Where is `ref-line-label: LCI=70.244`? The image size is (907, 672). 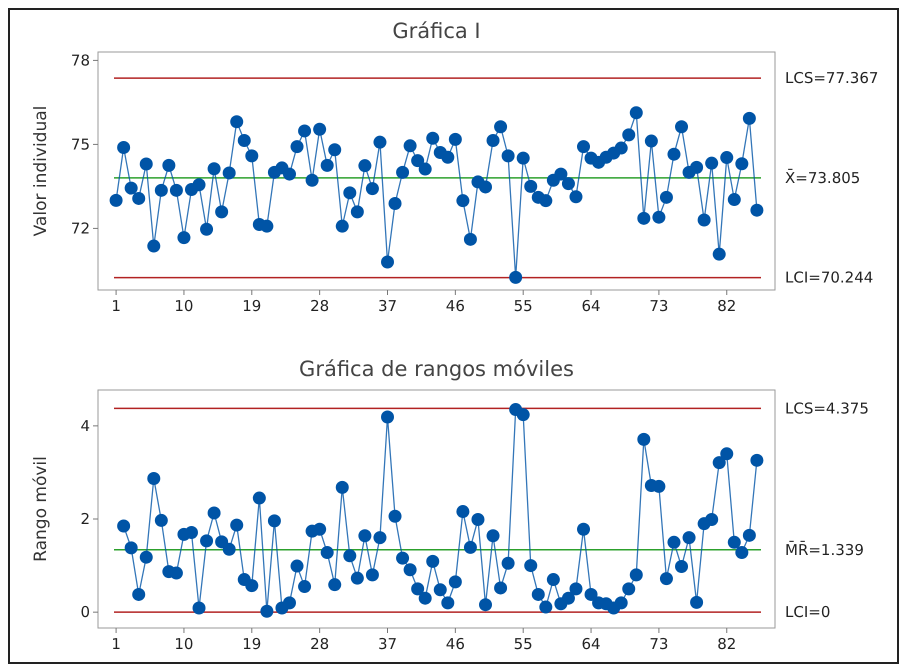 ref-line-label: LCI=70.244 is located at coordinates (829, 277).